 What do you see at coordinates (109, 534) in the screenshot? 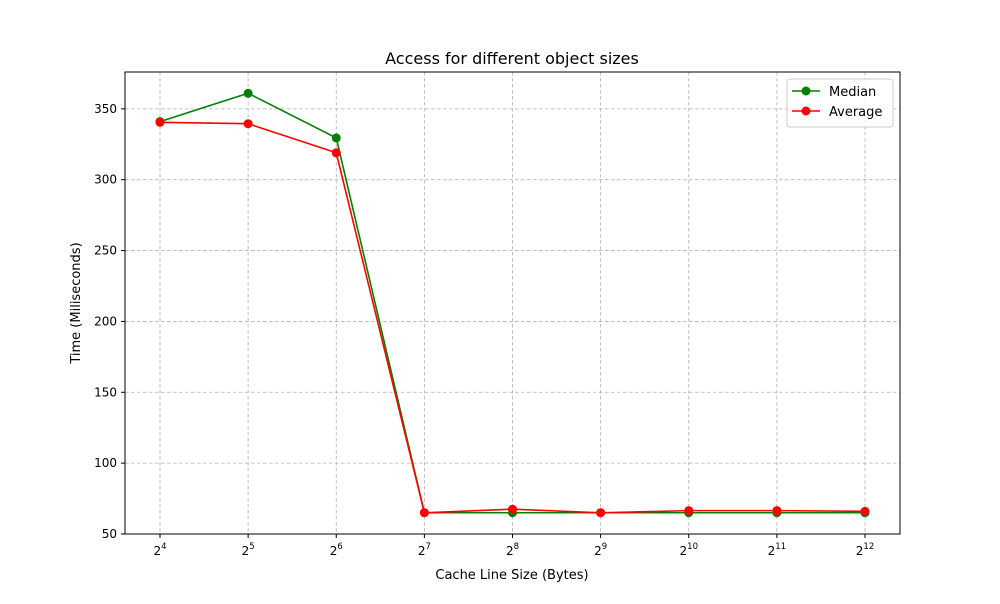
I see `y-tick-label: 50` at bounding box center [109, 534].